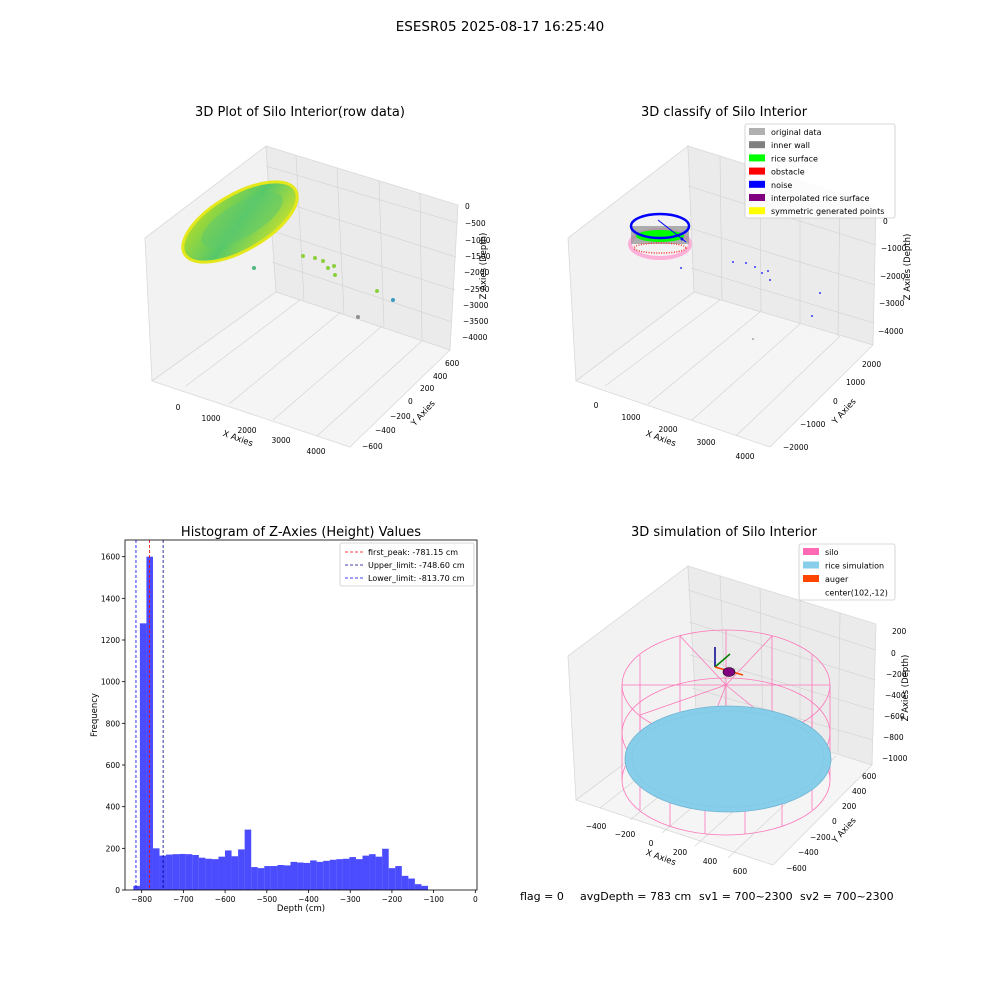  I want to click on histogram-y-tick-label: 0, so click(117, 890).